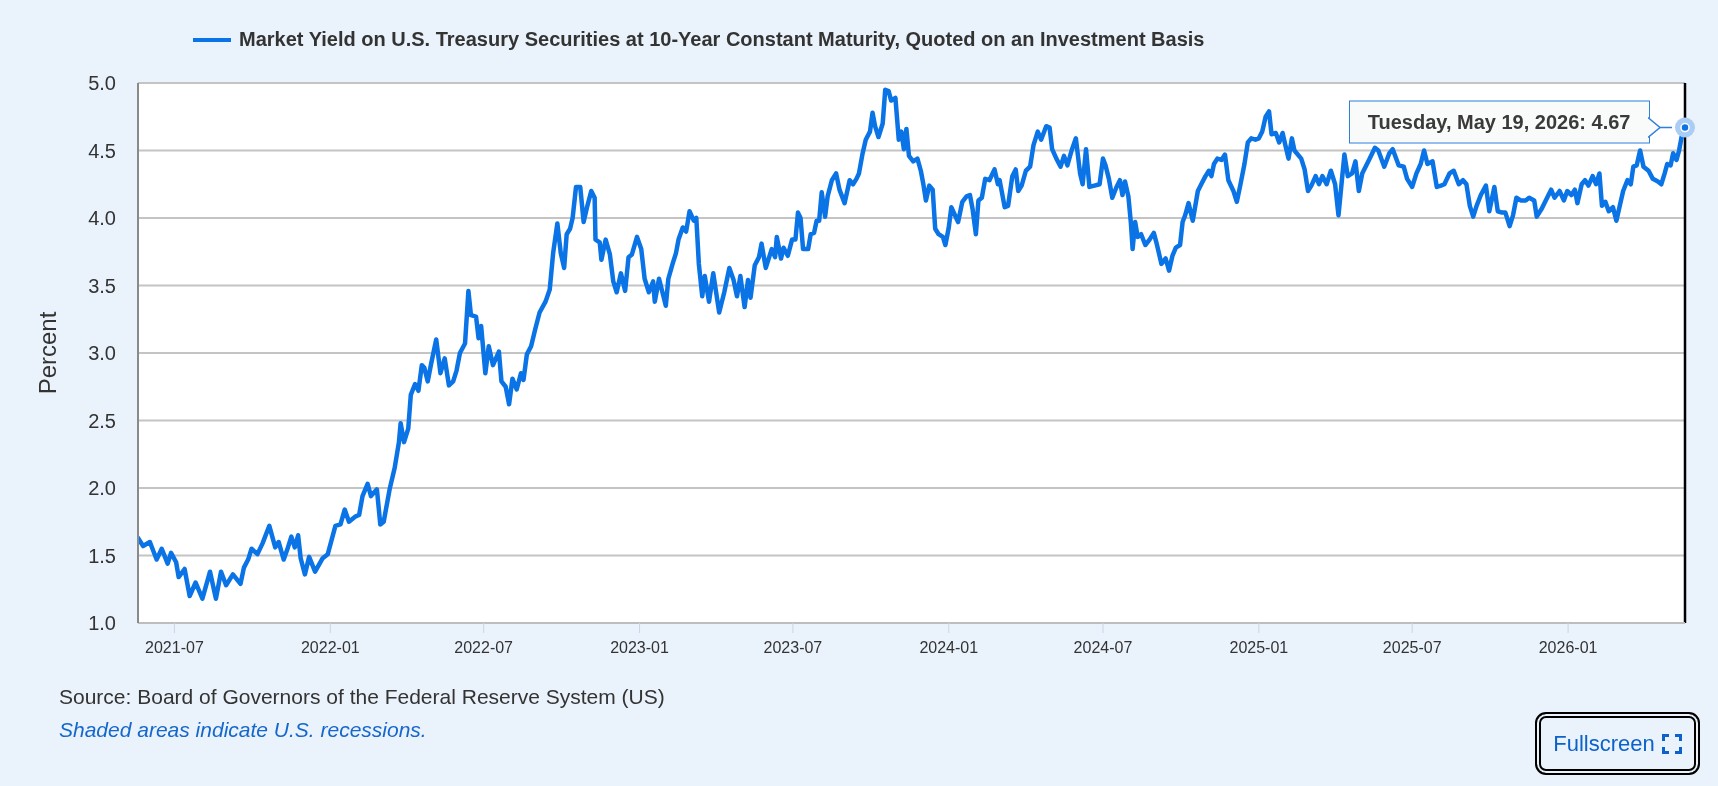 This screenshot has width=1718, height=786. What do you see at coordinates (949, 648) in the screenshot?
I see `x-tick-label: 2024-01` at bounding box center [949, 648].